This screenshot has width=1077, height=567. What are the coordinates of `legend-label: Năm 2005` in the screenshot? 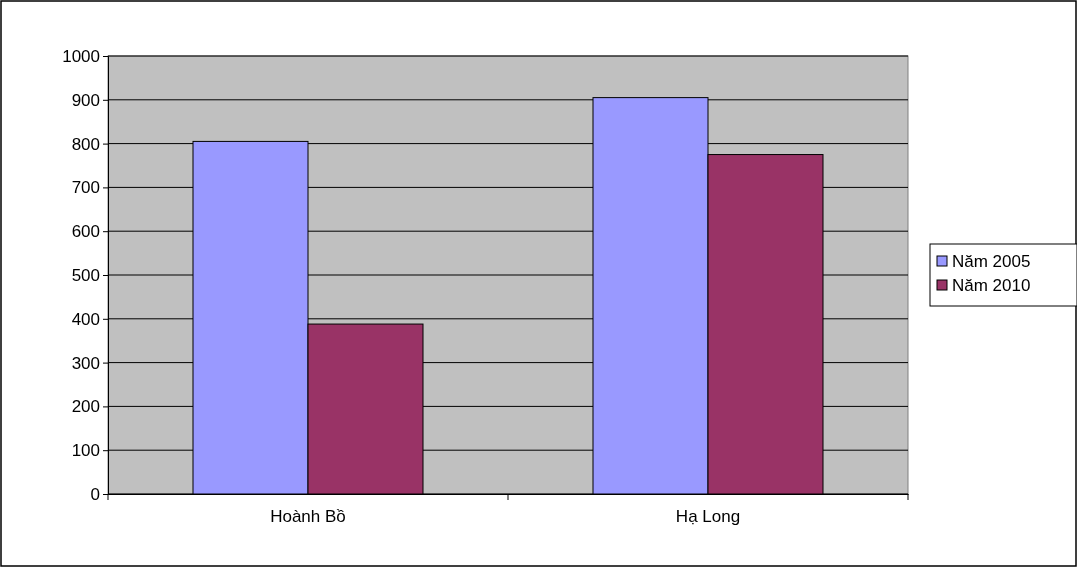 It's located at (991, 261).